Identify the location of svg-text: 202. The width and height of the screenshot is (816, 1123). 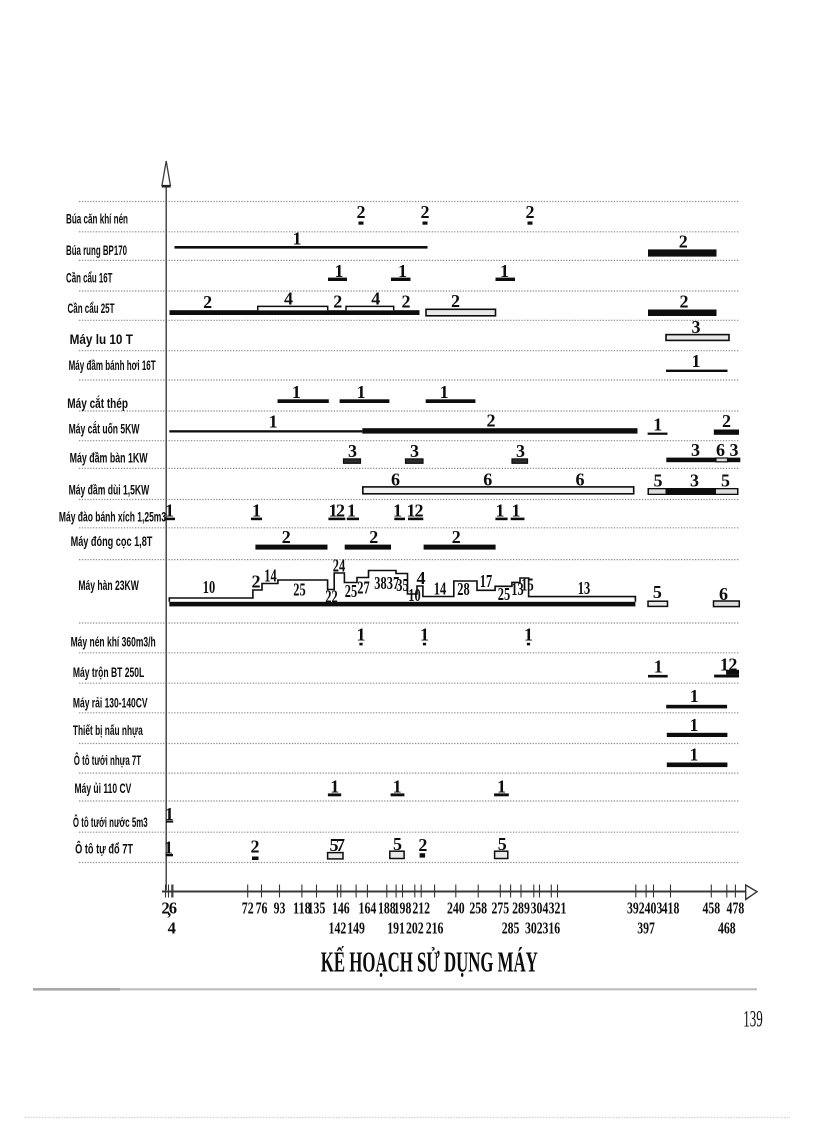
(415, 928).